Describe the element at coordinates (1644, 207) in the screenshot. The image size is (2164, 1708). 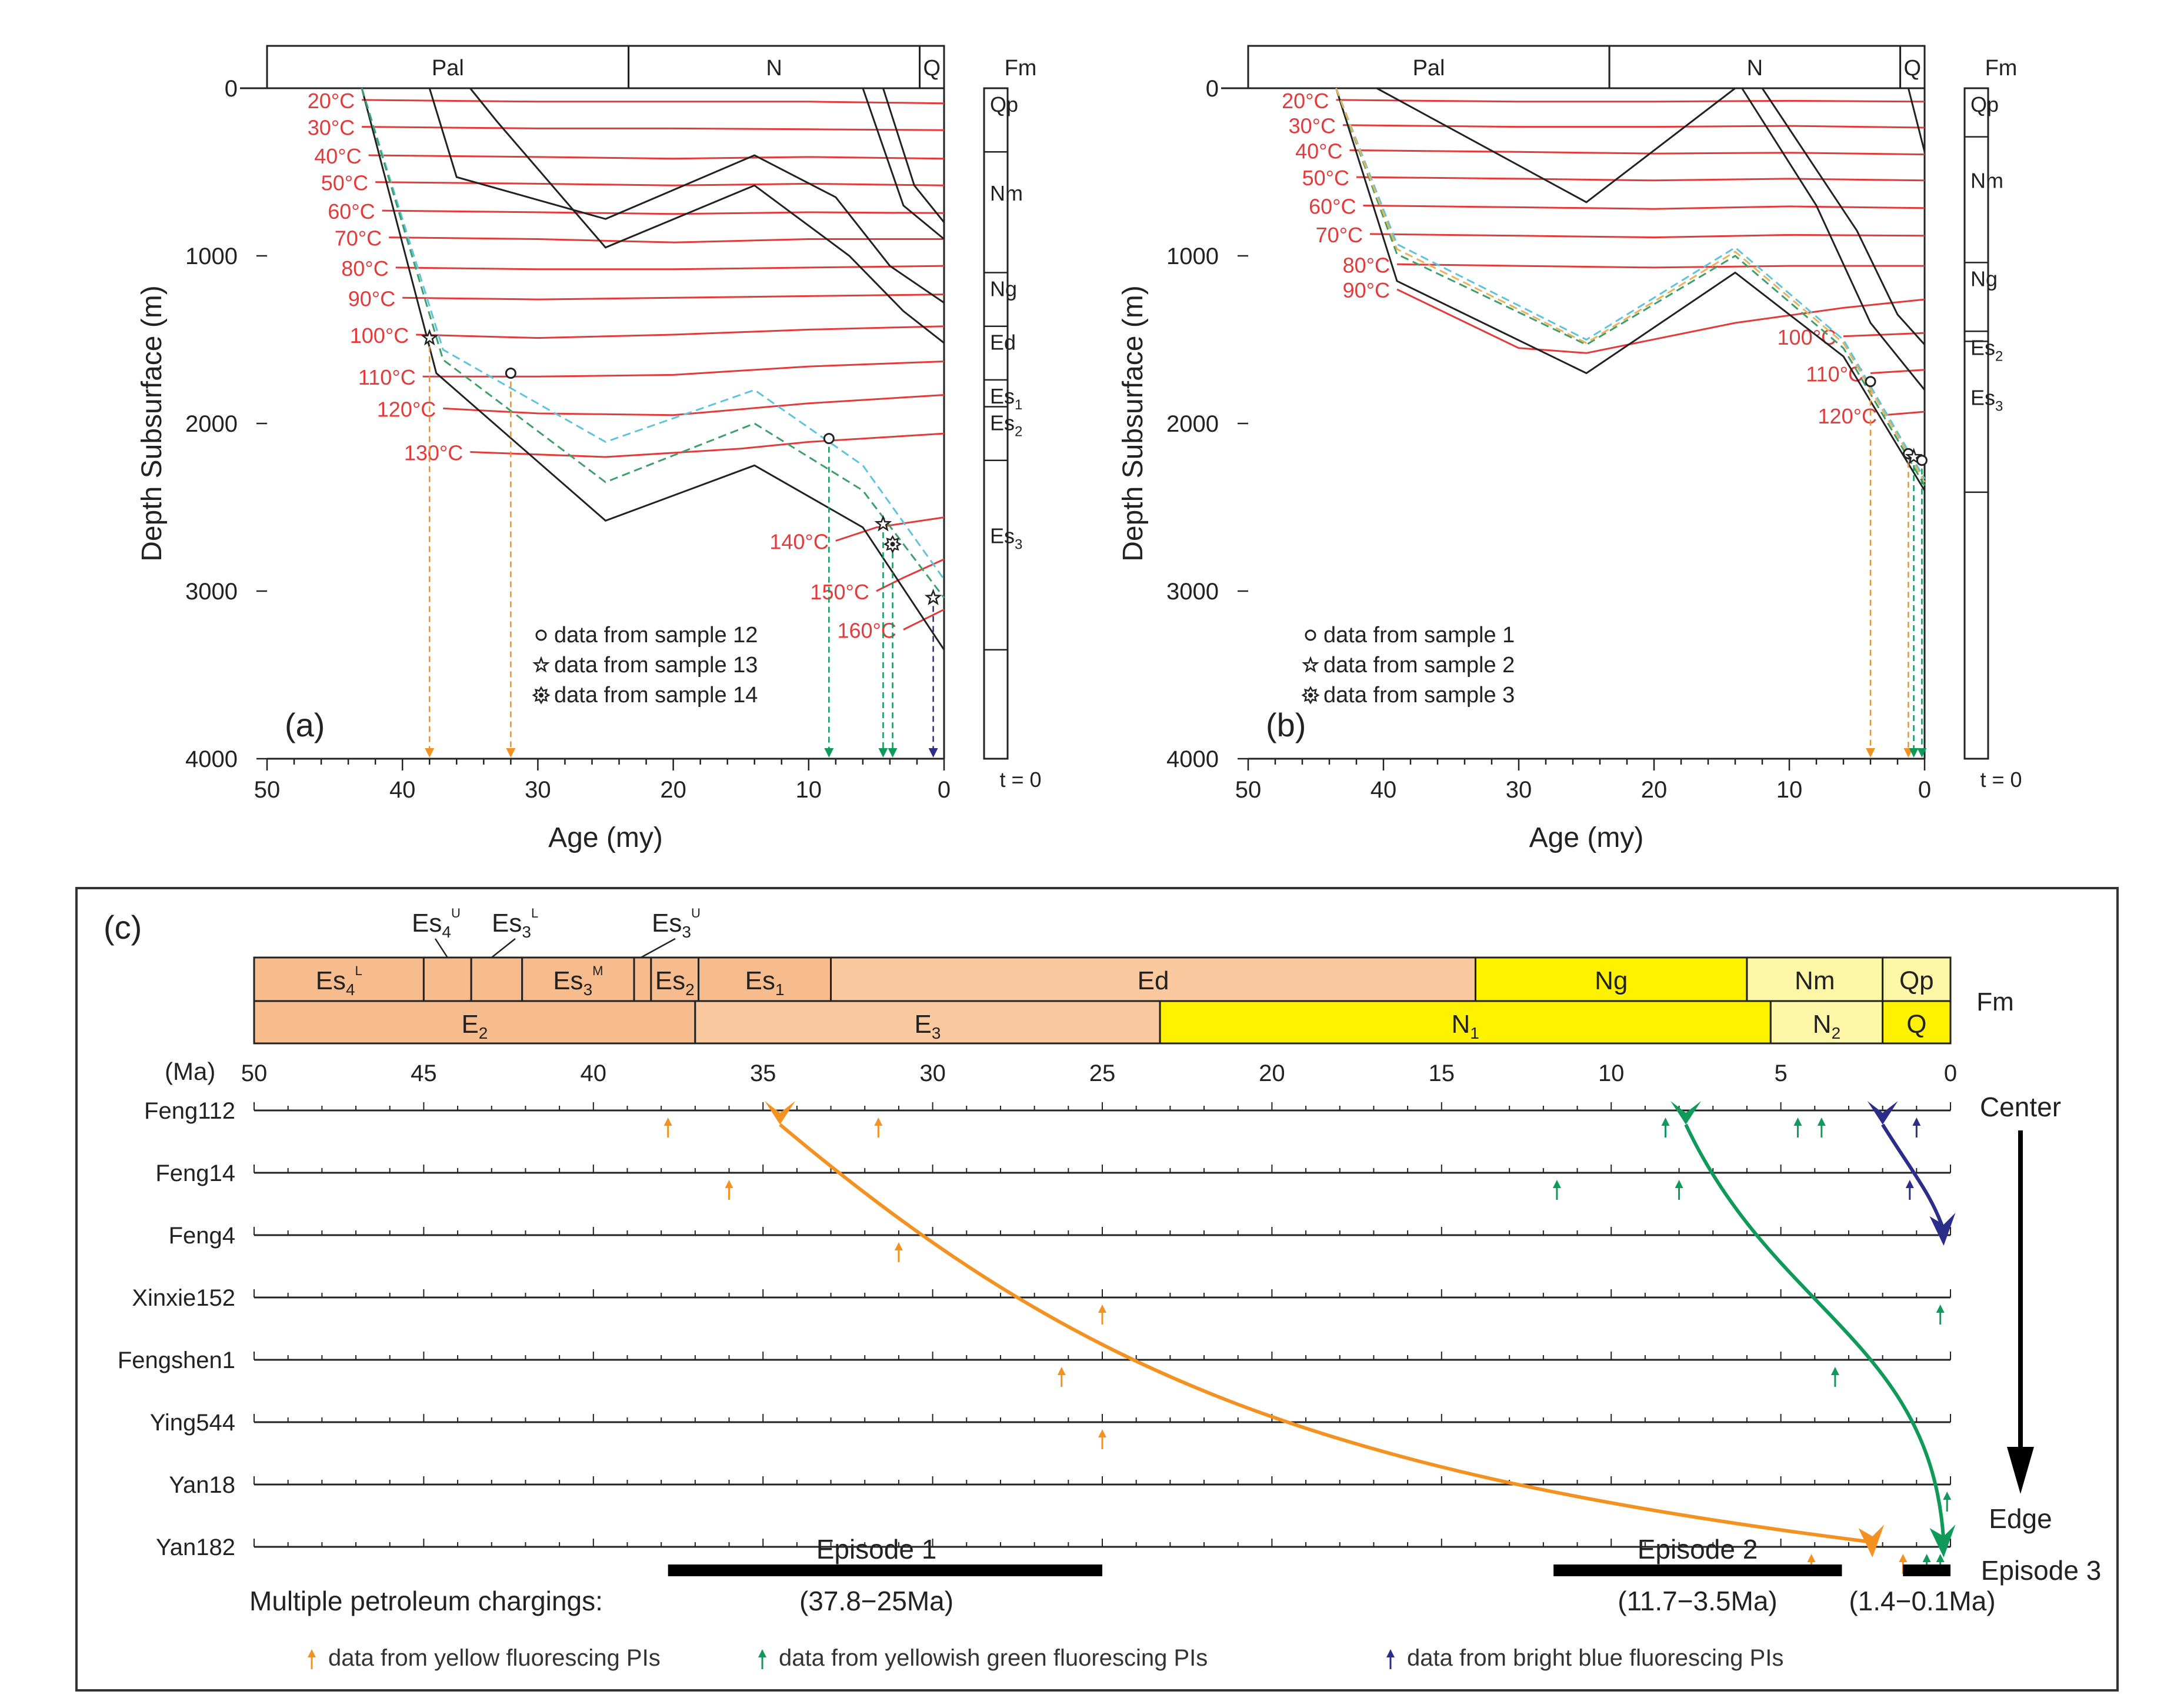
I see `isotherm-60°C` at that location.